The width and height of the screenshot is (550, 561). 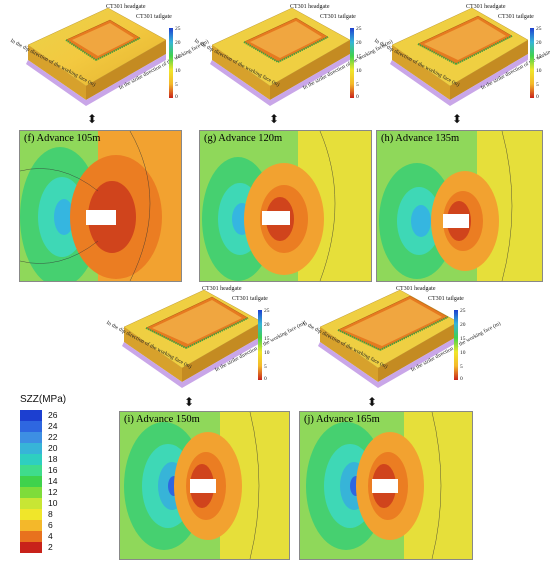 I want to click on legend-entry: 6, so click(x=60, y=525).